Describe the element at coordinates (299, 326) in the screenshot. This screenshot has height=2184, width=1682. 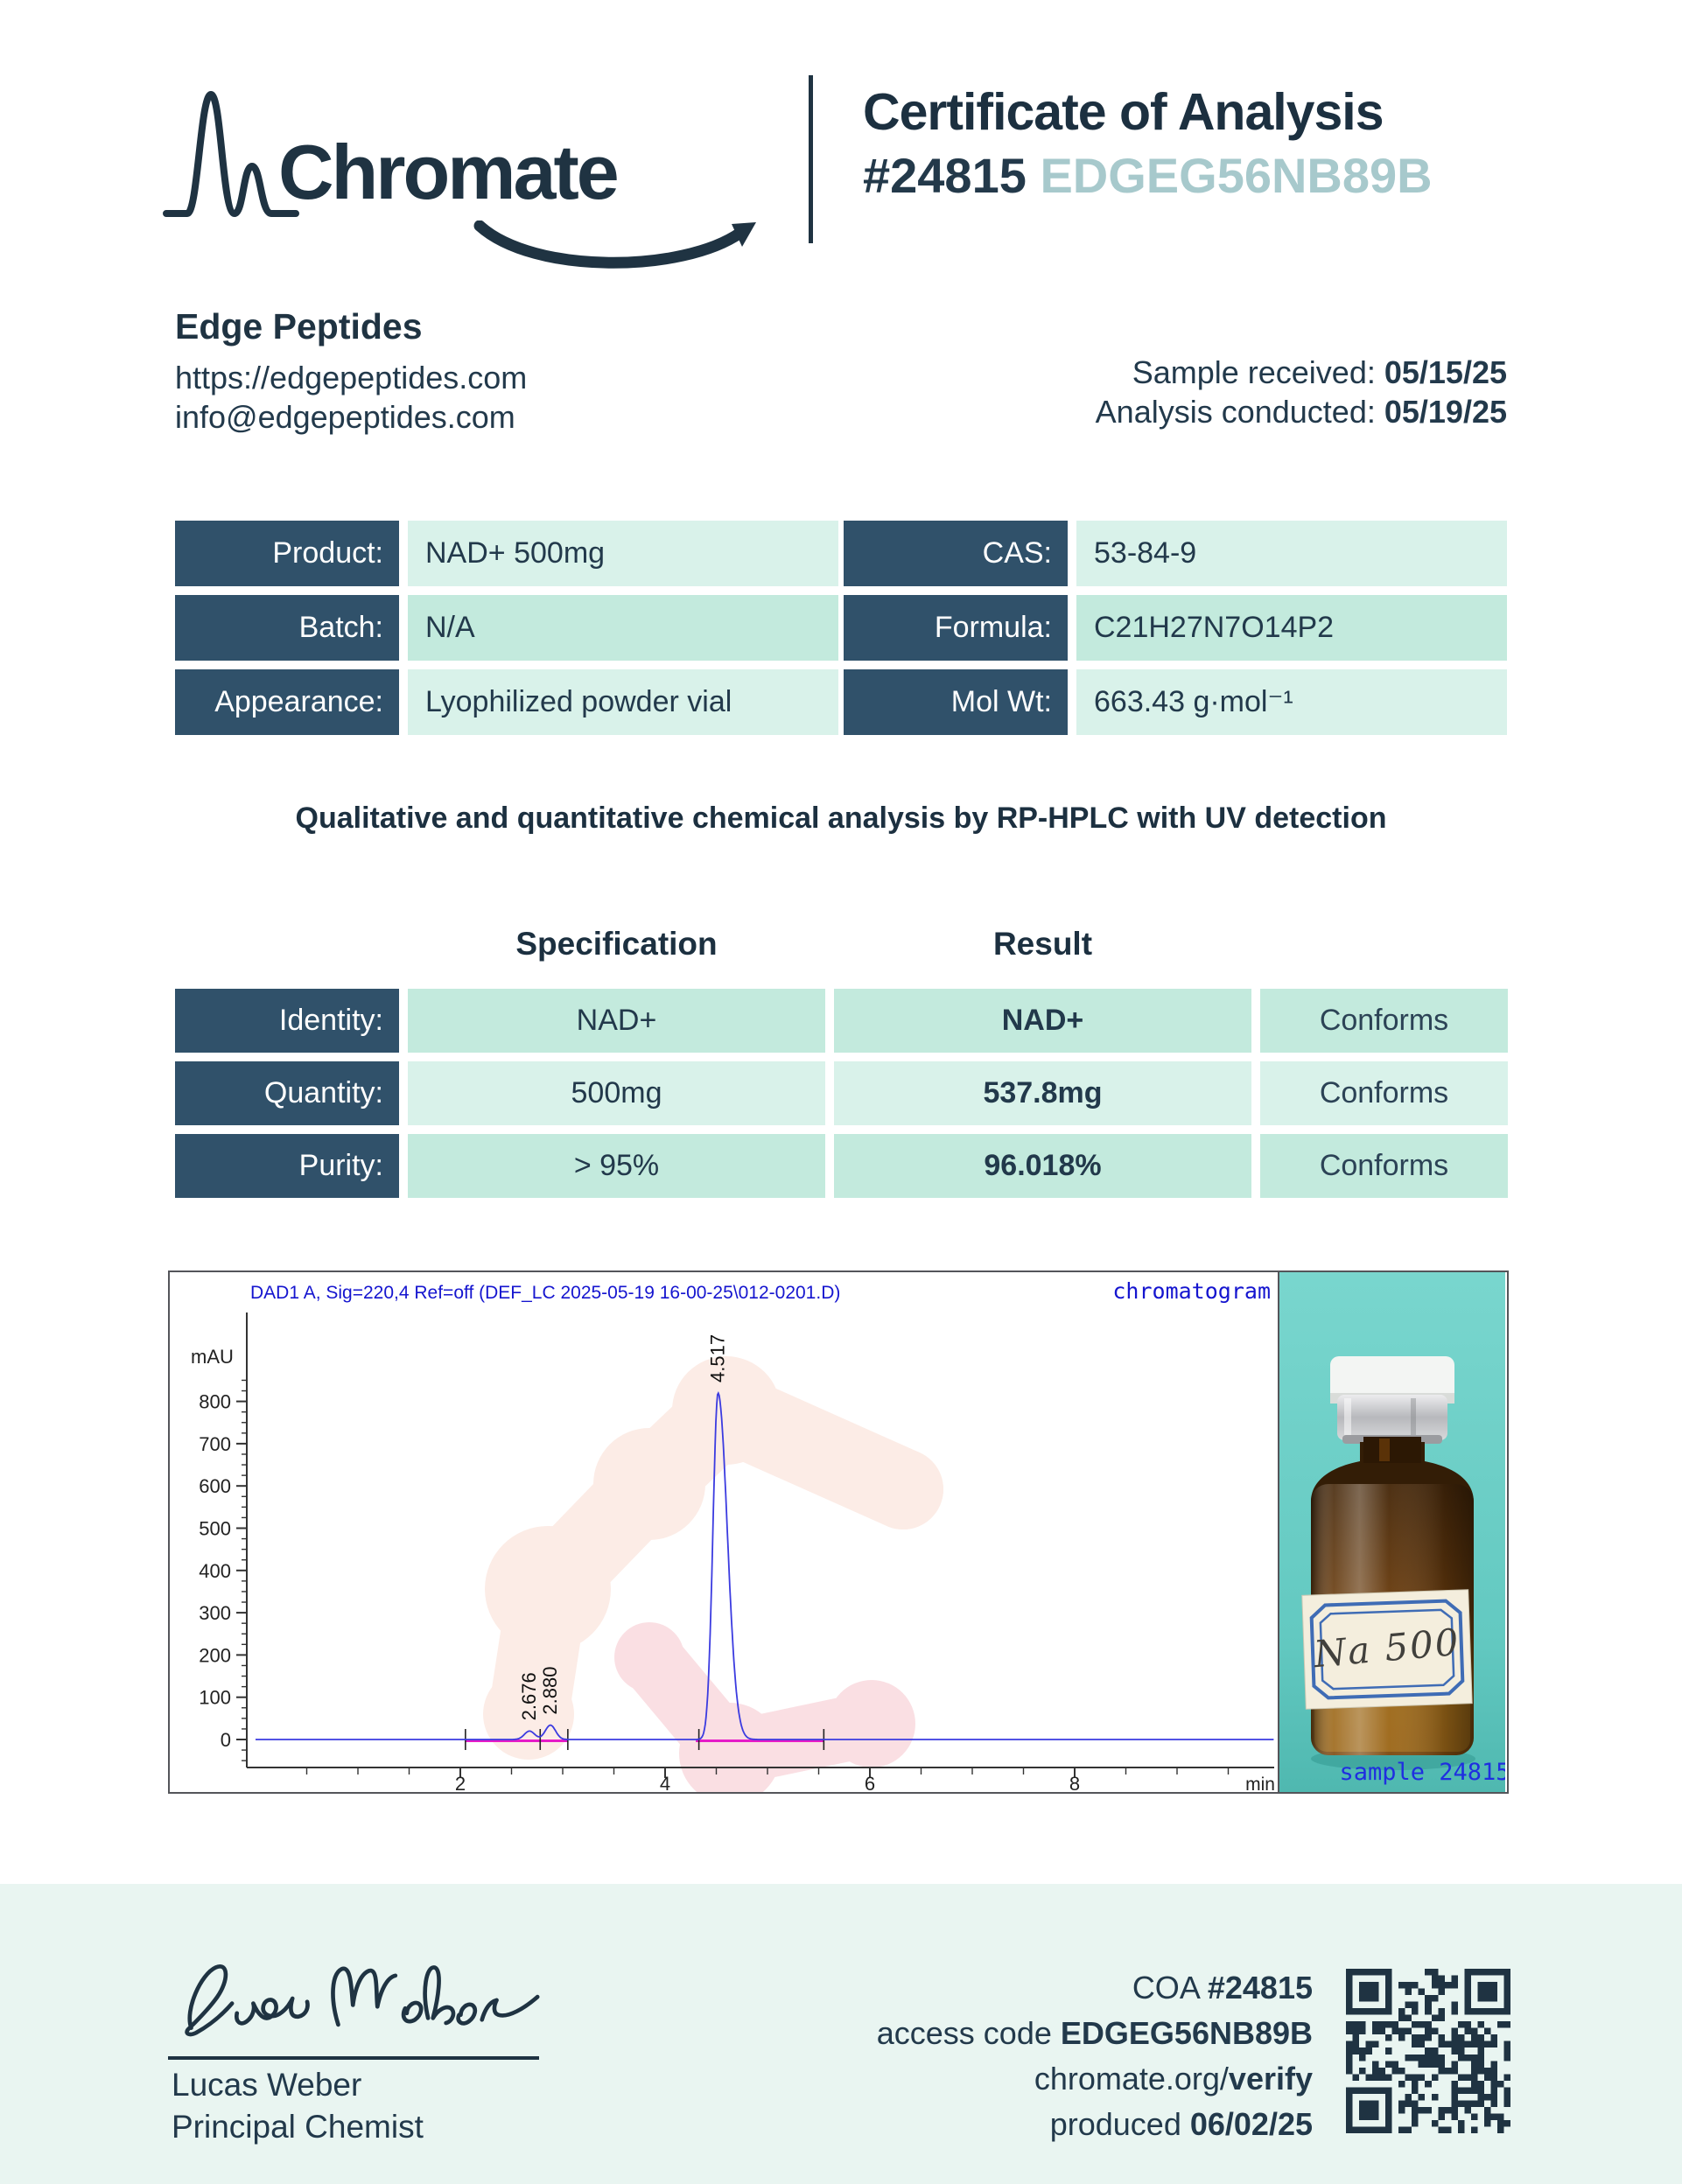
I see `client-name: Edge Peptides` at that location.